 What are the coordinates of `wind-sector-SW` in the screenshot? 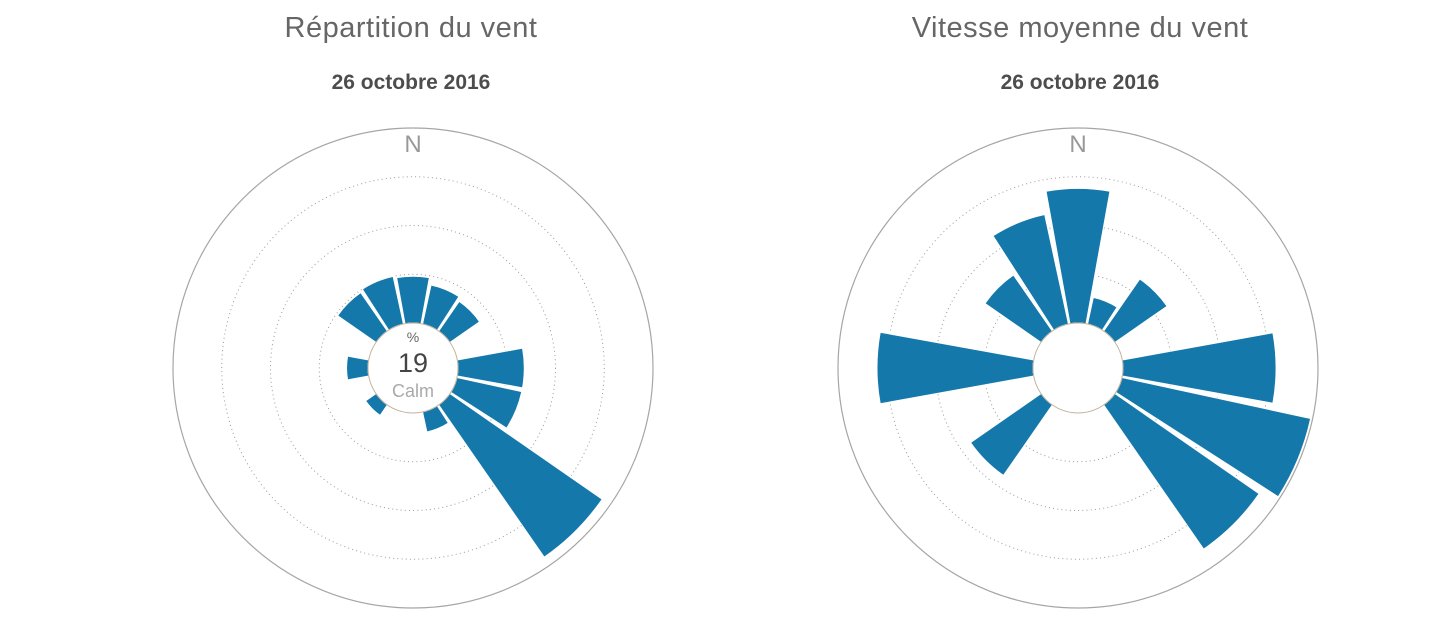 It's located at (1011, 434).